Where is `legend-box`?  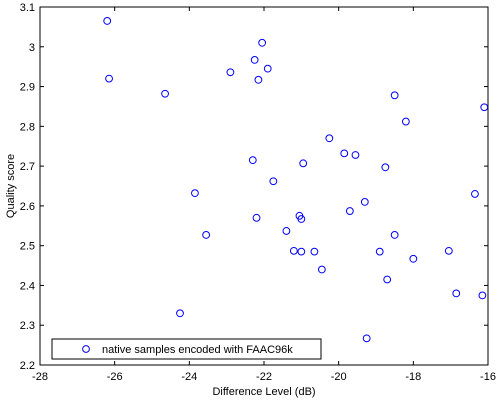 legend-box is located at coordinates (186, 349).